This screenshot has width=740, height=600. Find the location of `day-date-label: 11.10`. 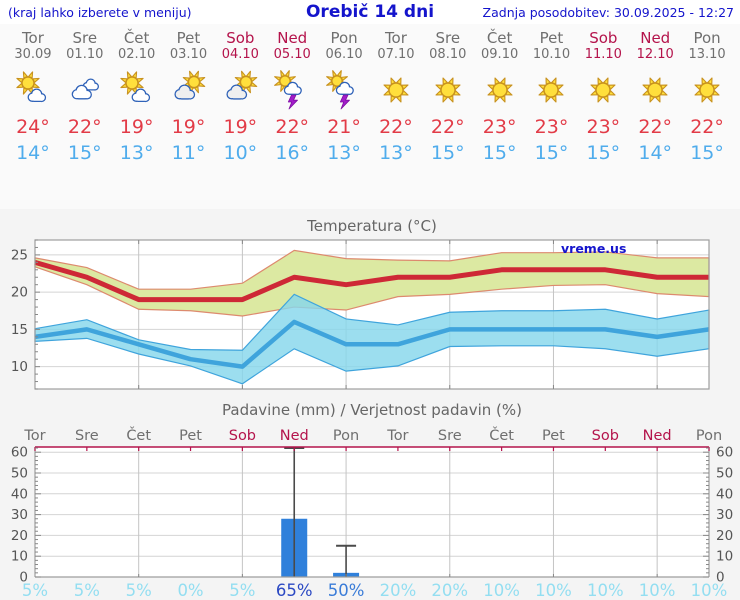

day-date-label: 11.10 is located at coordinates (603, 54).